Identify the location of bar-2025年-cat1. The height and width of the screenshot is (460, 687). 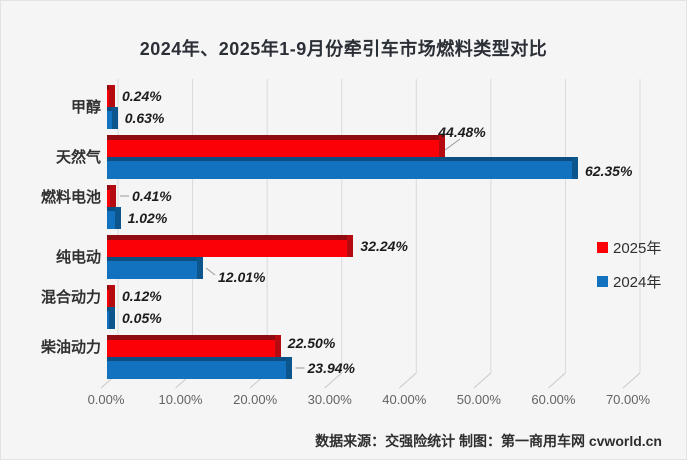
(276, 146).